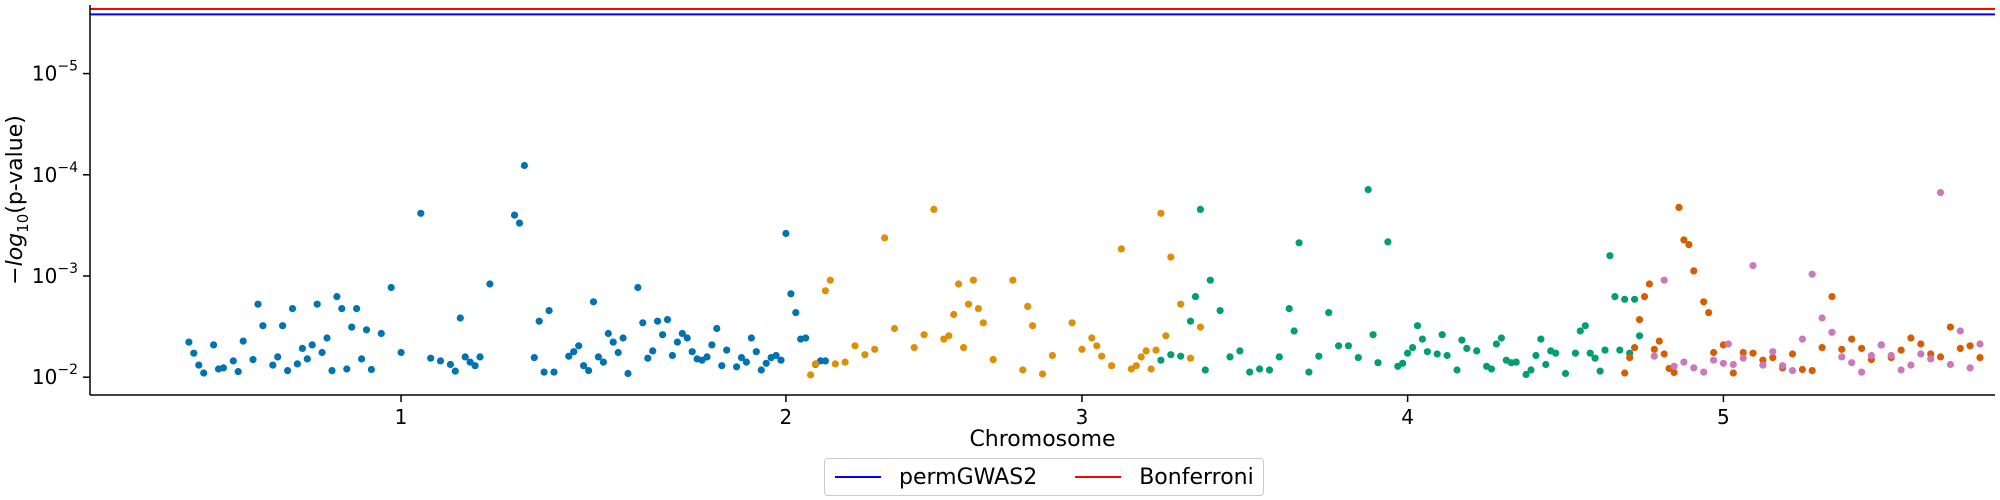 The width and height of the screenshot is (2000, 500). I want to click on legend-label-bonferroni: Bonferroni, so click(1196, 477).